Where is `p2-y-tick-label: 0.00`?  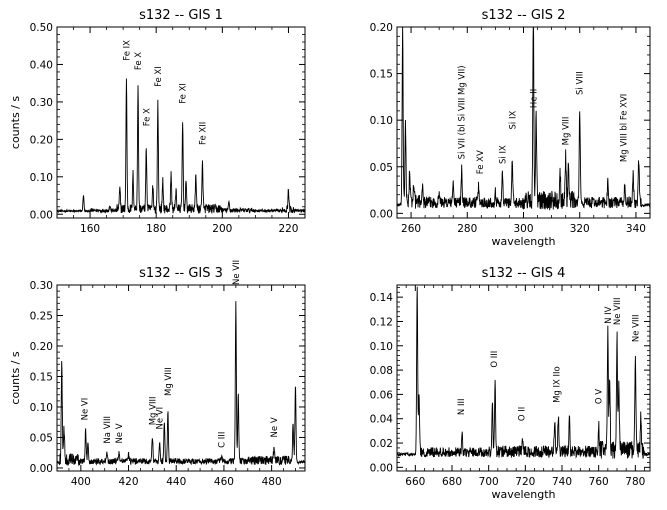
p2-y-tick-label: 0.00 is located at coordinates (381, 214).